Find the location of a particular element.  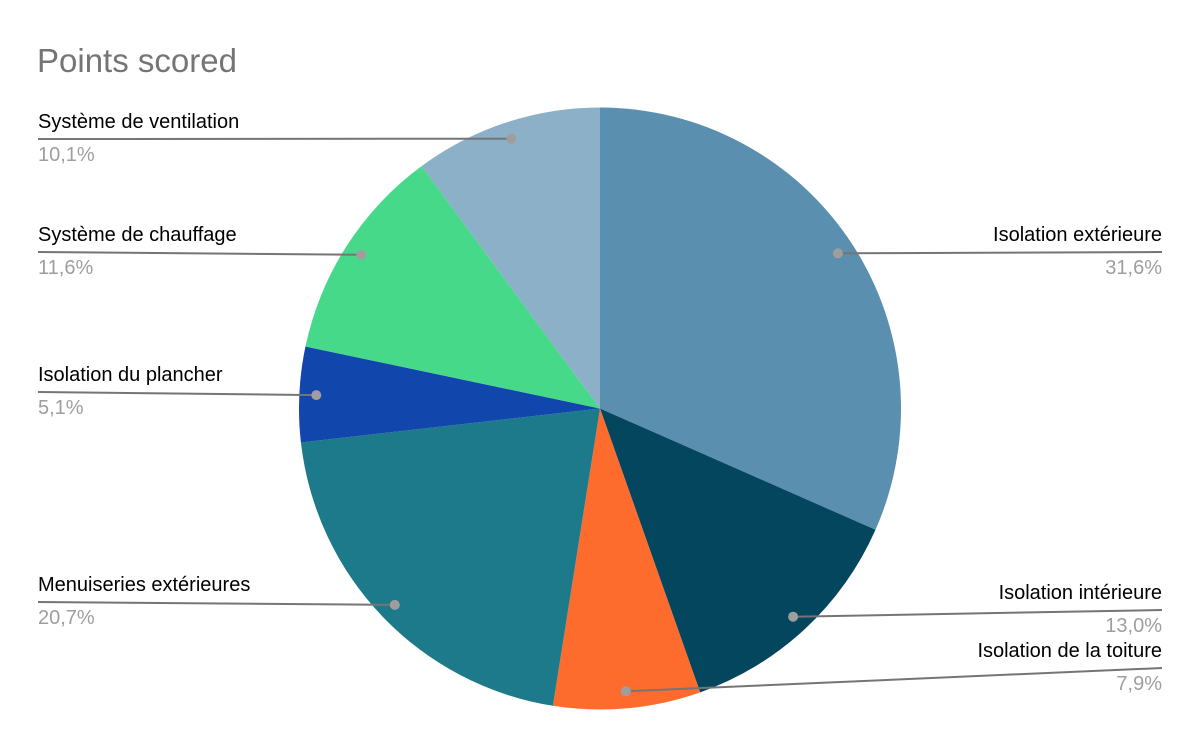

slice-label: Isolation intérieure is located at coordinates (1080, 593).